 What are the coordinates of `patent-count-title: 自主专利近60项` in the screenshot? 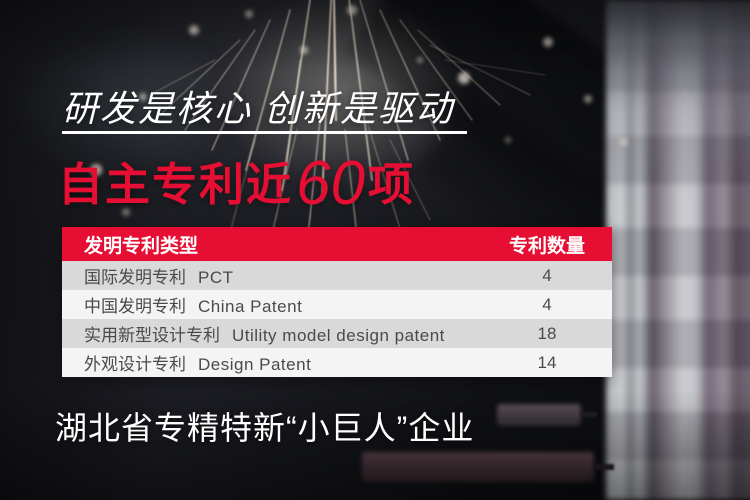 It's located at (236, 183).